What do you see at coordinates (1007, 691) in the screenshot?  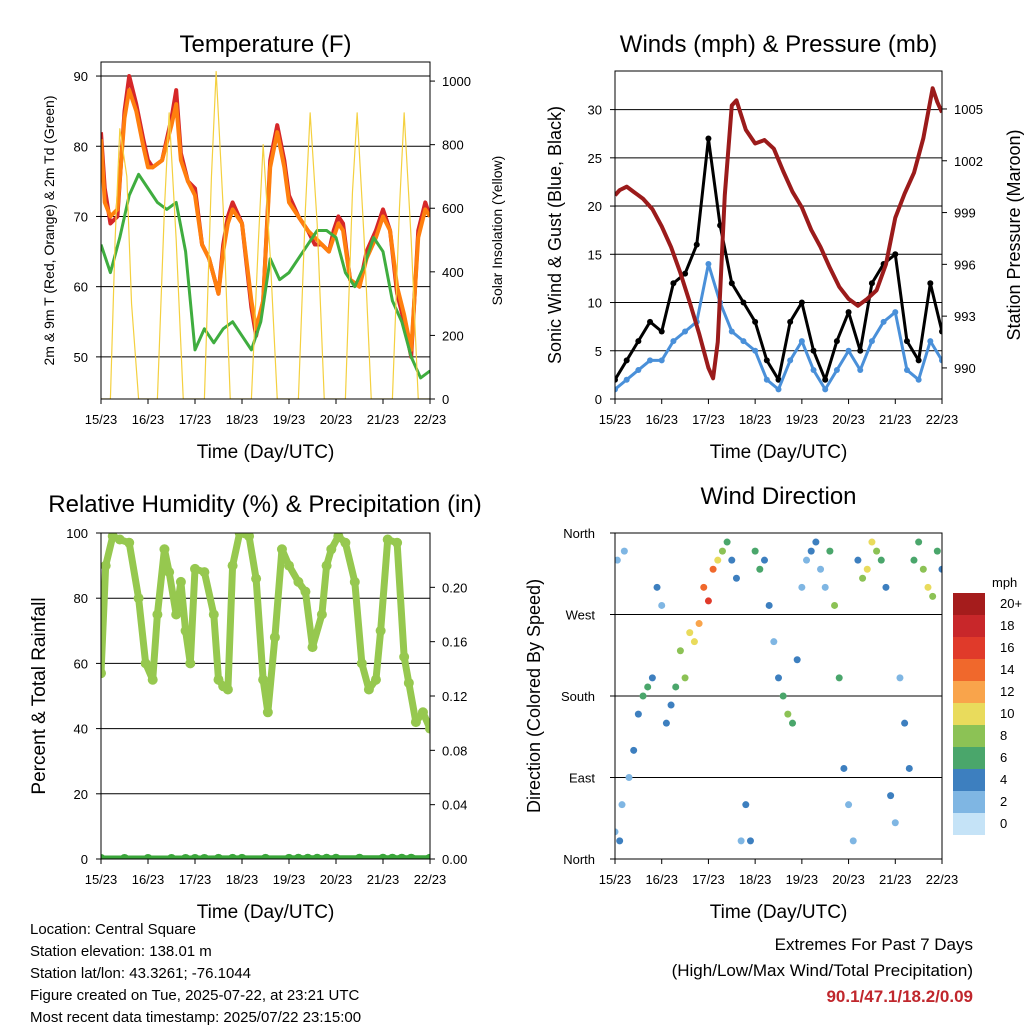 I see `legend-label: 12` at bounding box center [1007, 691].